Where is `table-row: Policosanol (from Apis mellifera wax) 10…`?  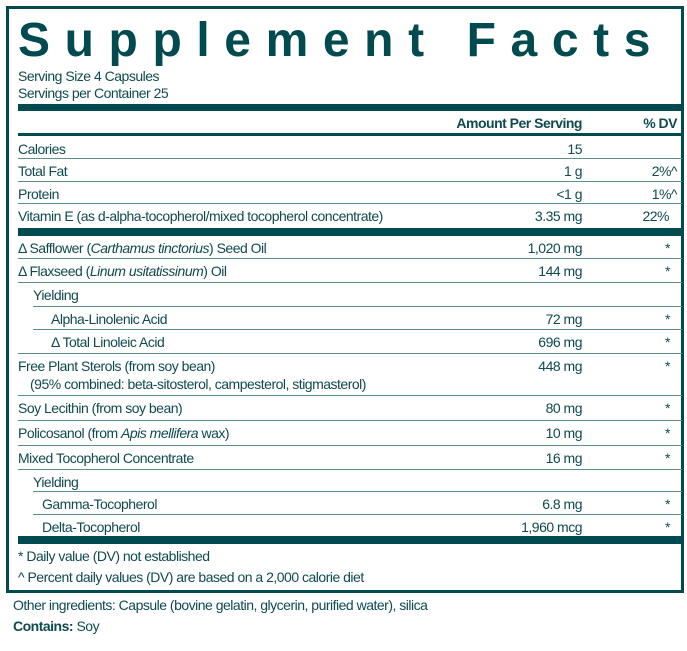 table-row: Policosanol (from Apis mellifera wax) 10… is located at coordinates (350, 433).